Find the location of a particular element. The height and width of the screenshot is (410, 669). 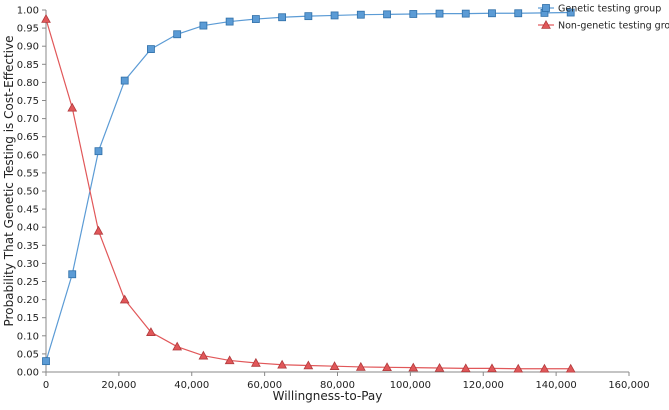

y-tick-label: 0.65 is located at coordinates (28, 137).